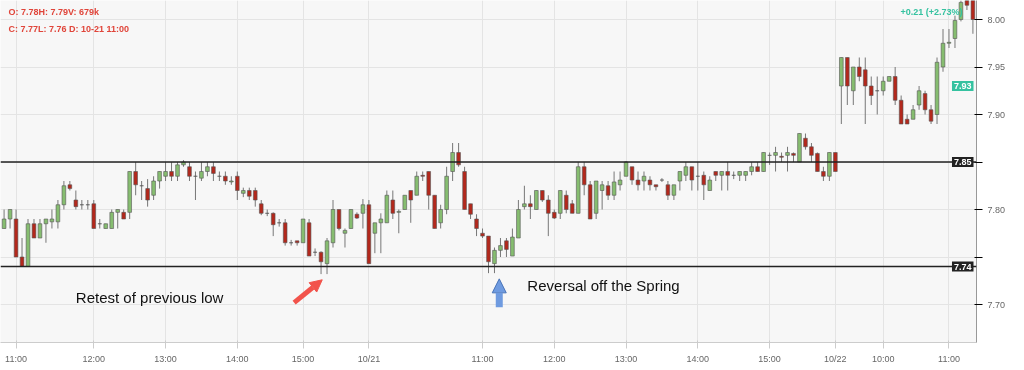  What do you see at coordinates (603, 286) in the screenshot?
I see `annotation: Reversal off the Spring` at bounding box center [603, 286].